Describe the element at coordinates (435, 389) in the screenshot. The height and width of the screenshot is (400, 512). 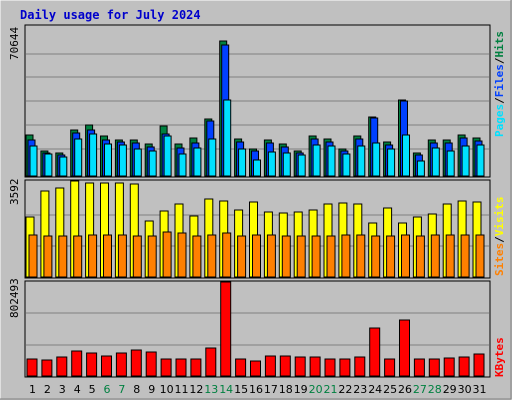
I see `xtick-label: 28` at that location.